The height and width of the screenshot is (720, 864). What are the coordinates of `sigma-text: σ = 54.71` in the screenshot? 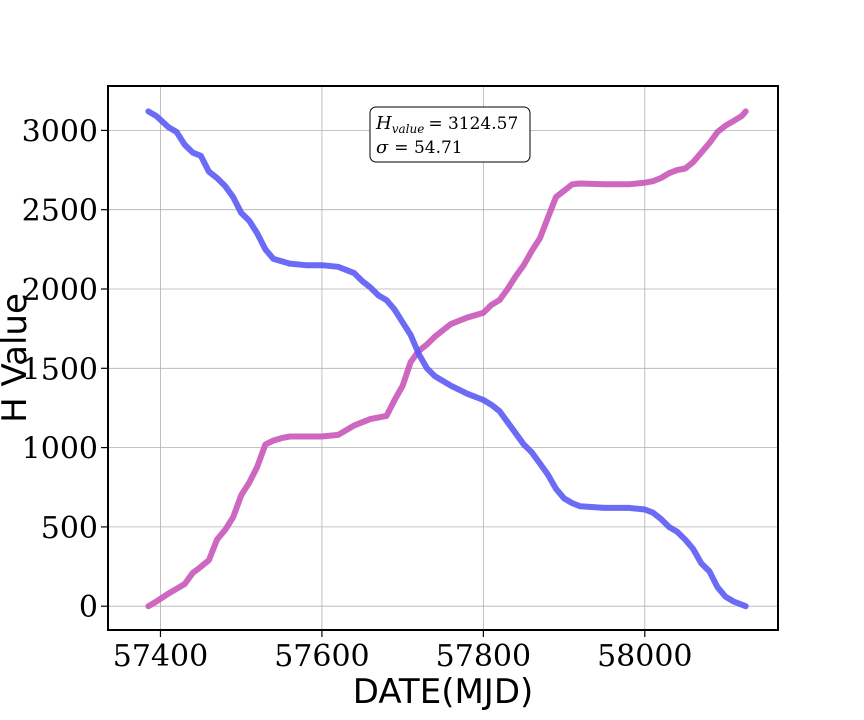 It's located at (419, 147).